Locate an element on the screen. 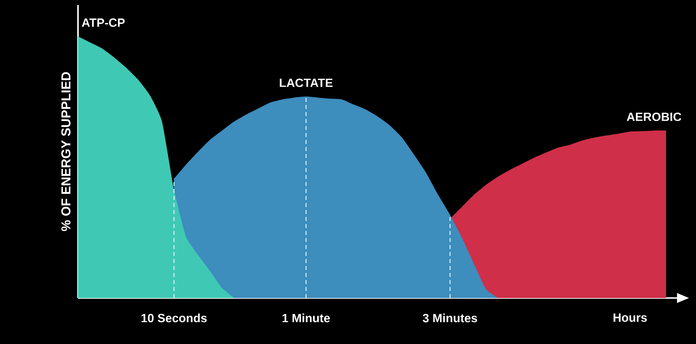 This screenshot has height=344, width=696. y-axis-title: % OF ENERGY SUPPLIED is located at coordinates (65, 152).